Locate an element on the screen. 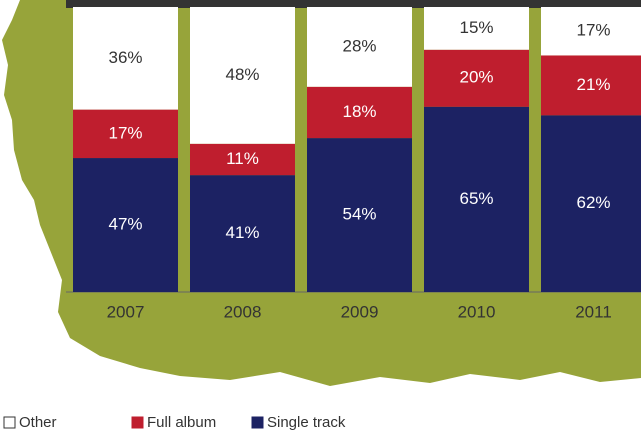  x-tick-label: 2010 is located at coordinates (477, 311).